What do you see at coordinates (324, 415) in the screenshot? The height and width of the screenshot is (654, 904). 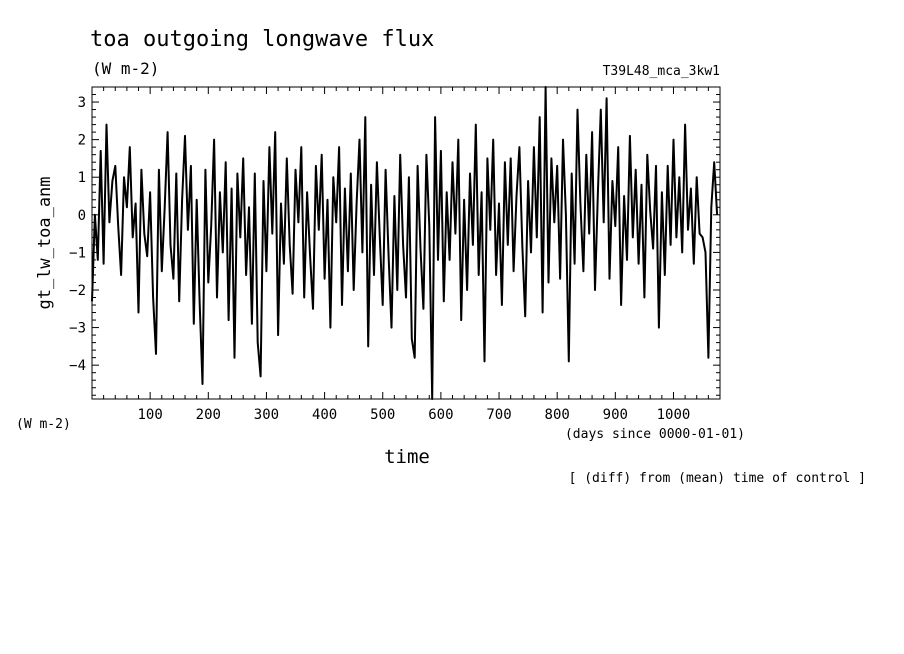 I see `x-tick-label: 400` at bounding box center [324, 415].